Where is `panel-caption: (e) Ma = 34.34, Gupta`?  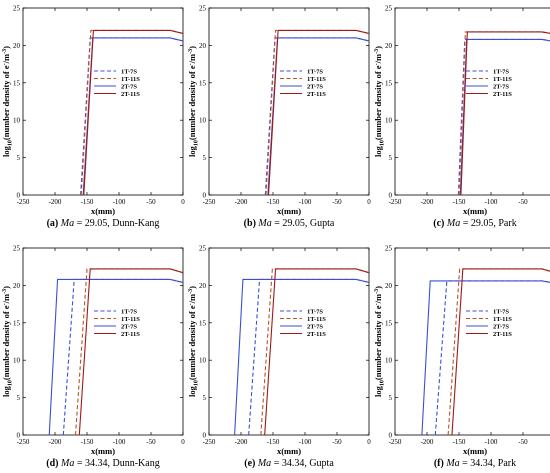 panel-caption: (e) Ma = 34.34, Gupta is located at coordinates (289, 463).